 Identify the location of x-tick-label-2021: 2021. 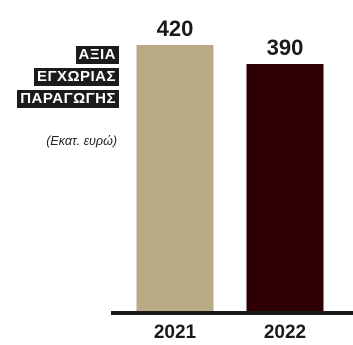
(175, 332).